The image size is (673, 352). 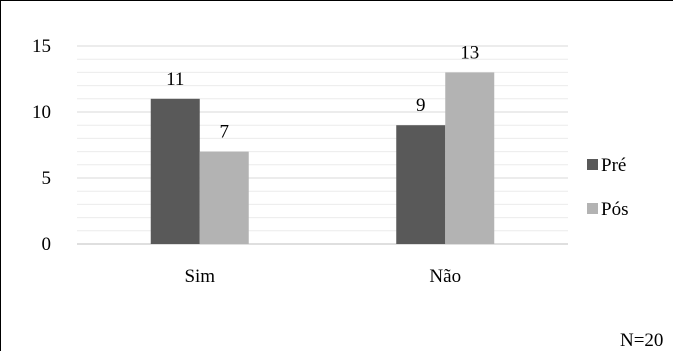 I want to click on data-label: 13, so click(x=469, y=52).